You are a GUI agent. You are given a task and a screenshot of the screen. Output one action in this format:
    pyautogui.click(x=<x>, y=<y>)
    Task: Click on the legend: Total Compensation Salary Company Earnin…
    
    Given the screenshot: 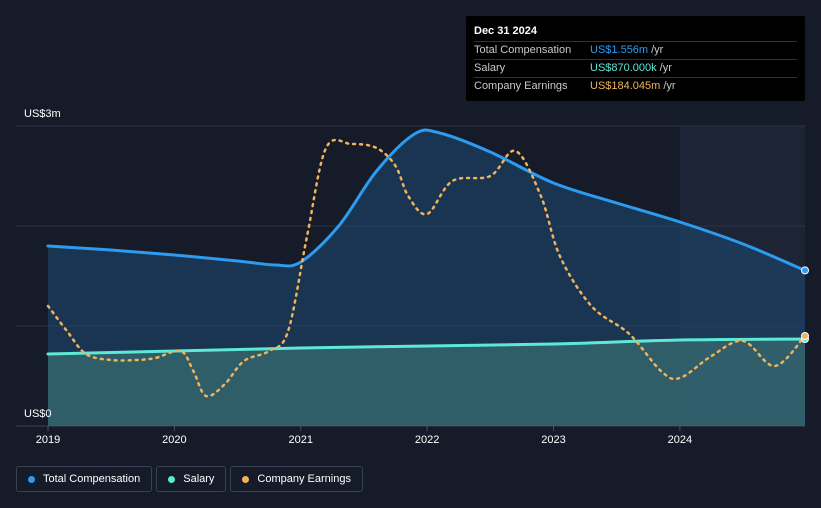 What is the action you would take?
    pyautogui.click(x=191, y=479)
    